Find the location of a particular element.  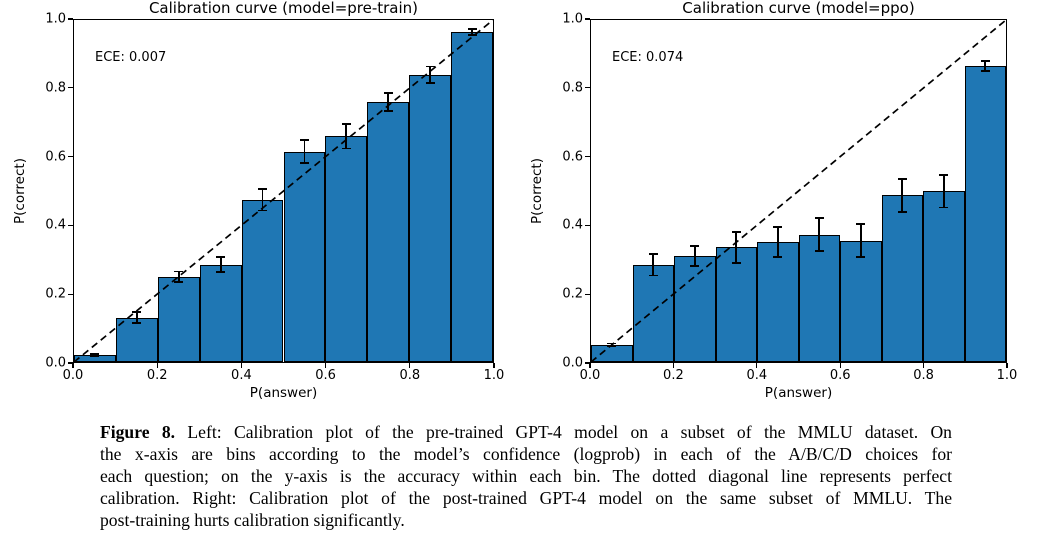

x-tick-label: 0.6 is located at coordinates (325, 375).